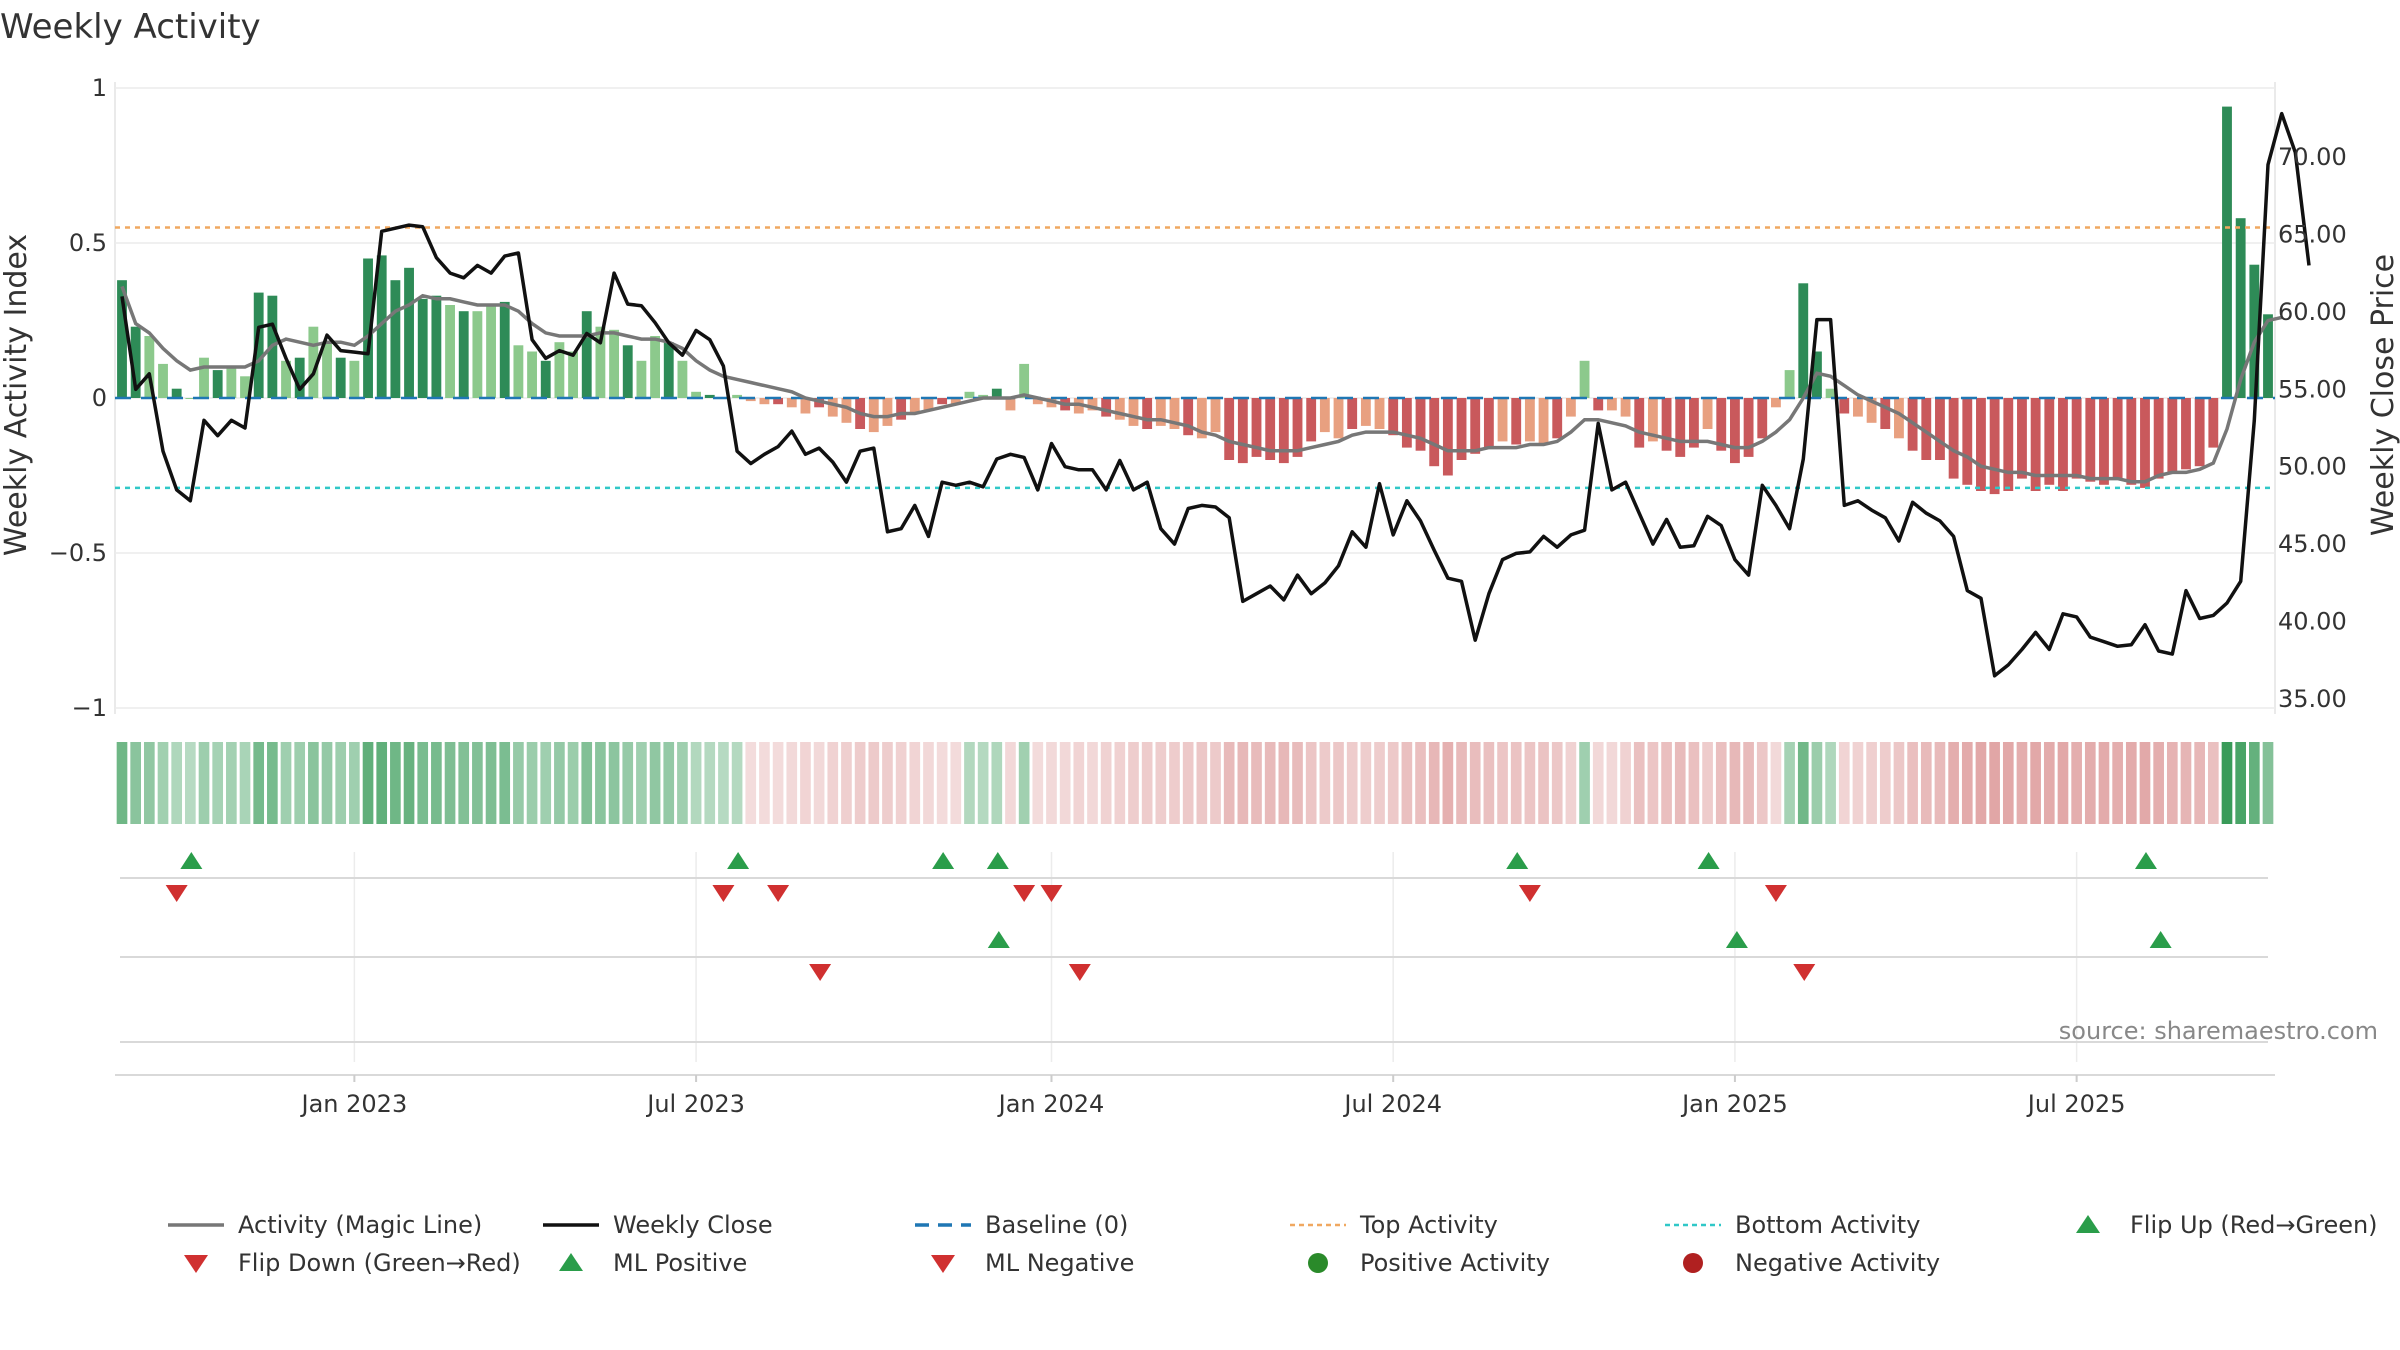  I want to click on chart-title: Weekly Activity, so click(130, 27).